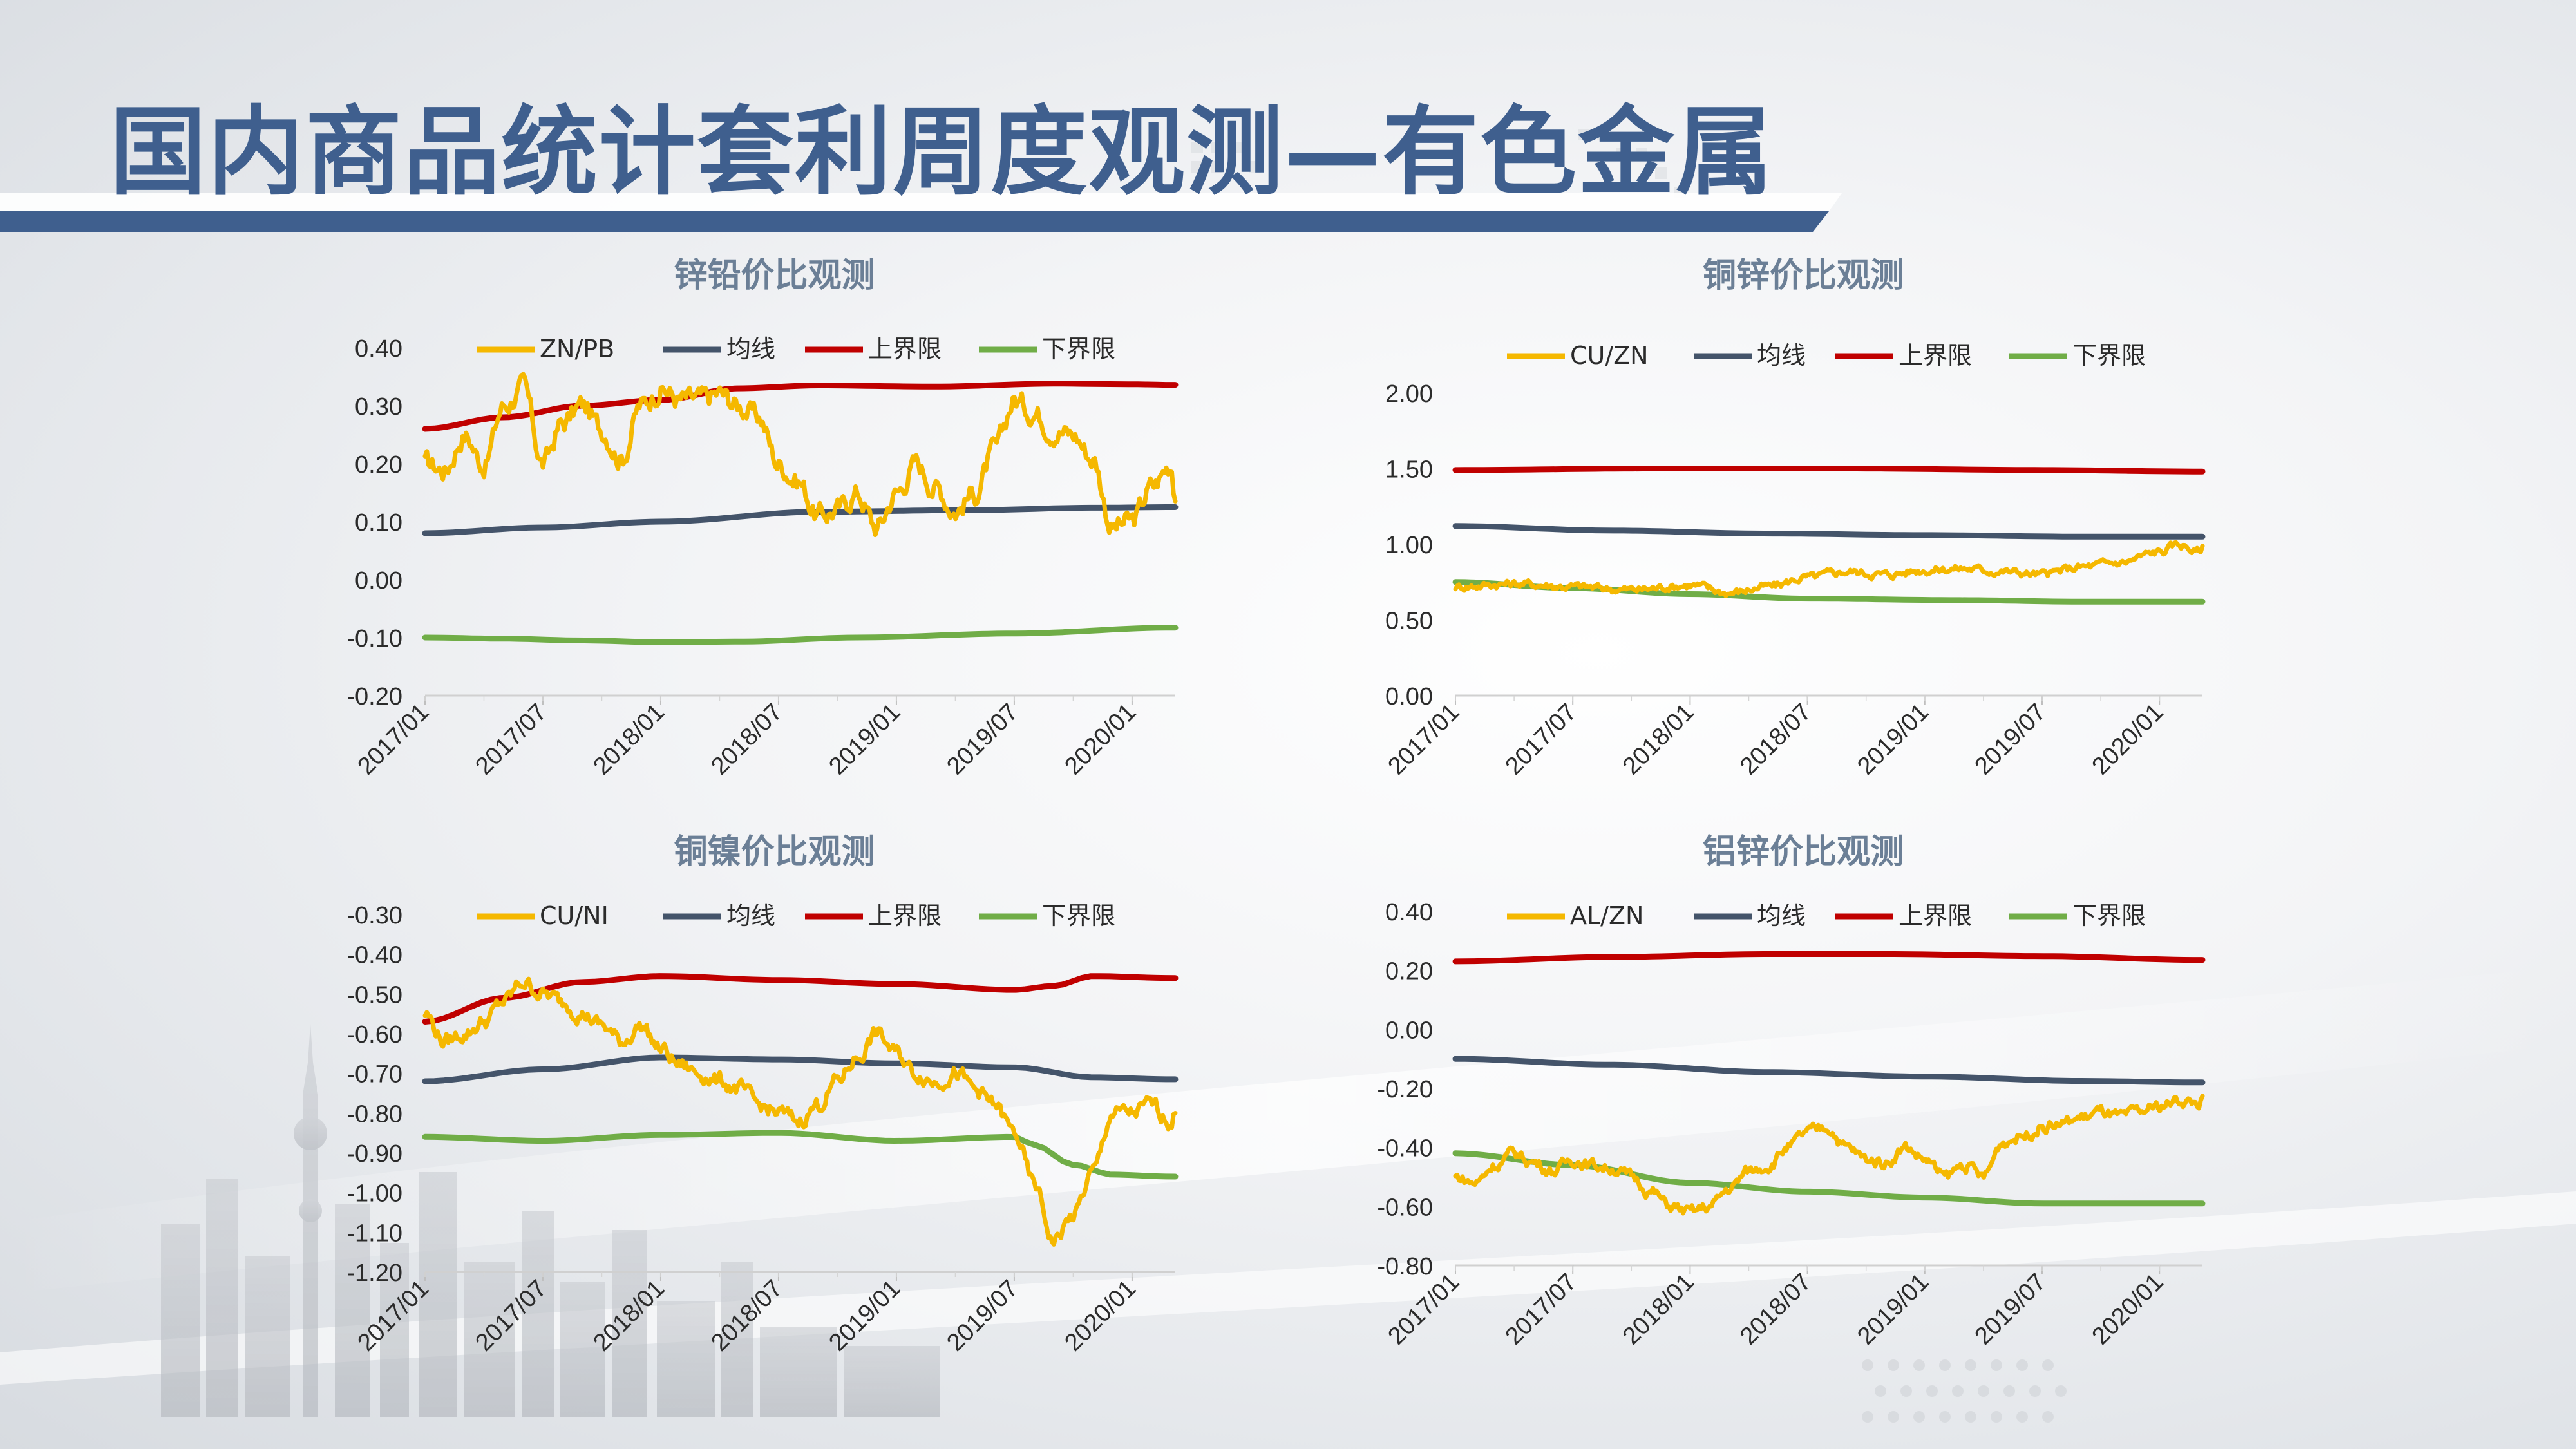  I want to click on y-tick-label: 0.10, so click(379, 522).